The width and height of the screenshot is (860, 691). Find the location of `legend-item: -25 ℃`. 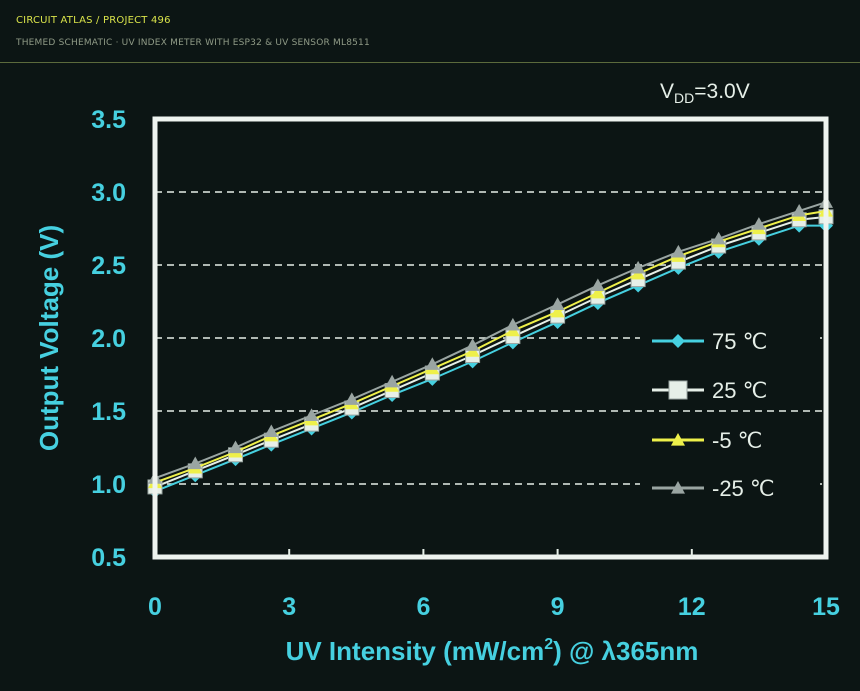

legend-item: -25 ℃ is located at coordinates (730, 488).